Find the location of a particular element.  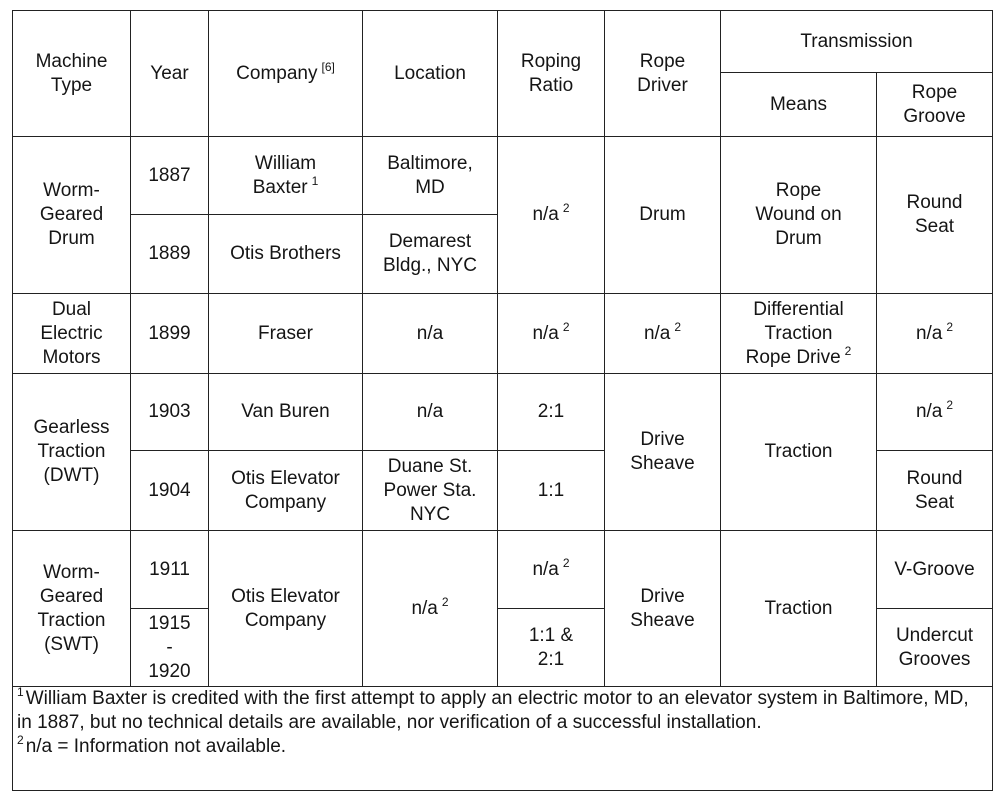

cell-text: Rope Groove is located at coordinates (934, 104).